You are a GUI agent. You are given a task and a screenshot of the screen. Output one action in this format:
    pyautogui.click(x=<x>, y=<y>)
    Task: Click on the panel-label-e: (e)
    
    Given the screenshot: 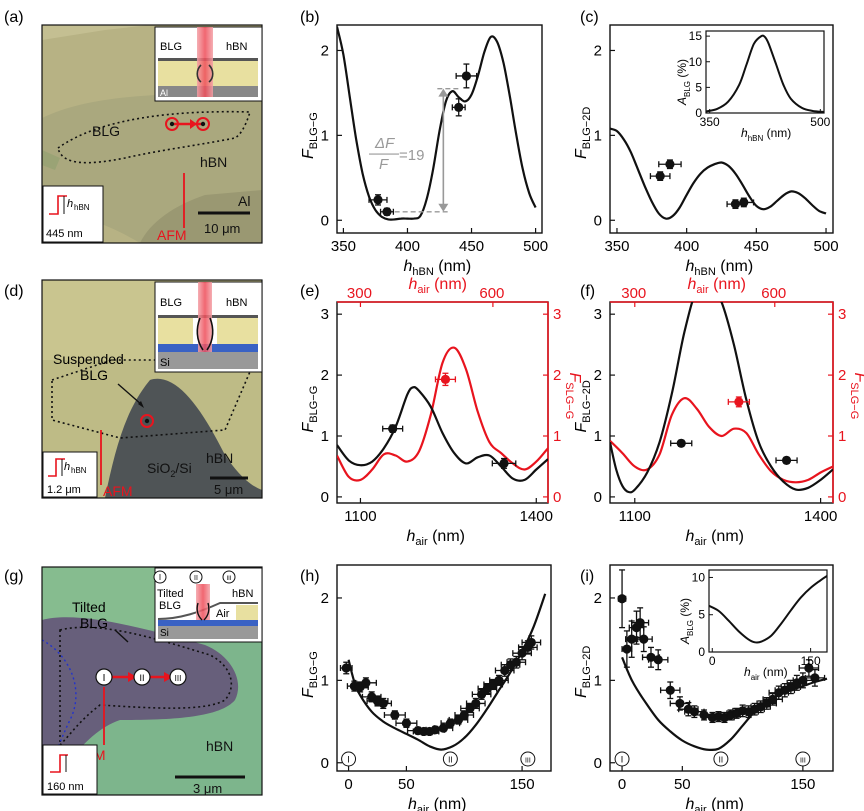 What is the action you would take?
    pyautogui.click(x=310, y=291)
    